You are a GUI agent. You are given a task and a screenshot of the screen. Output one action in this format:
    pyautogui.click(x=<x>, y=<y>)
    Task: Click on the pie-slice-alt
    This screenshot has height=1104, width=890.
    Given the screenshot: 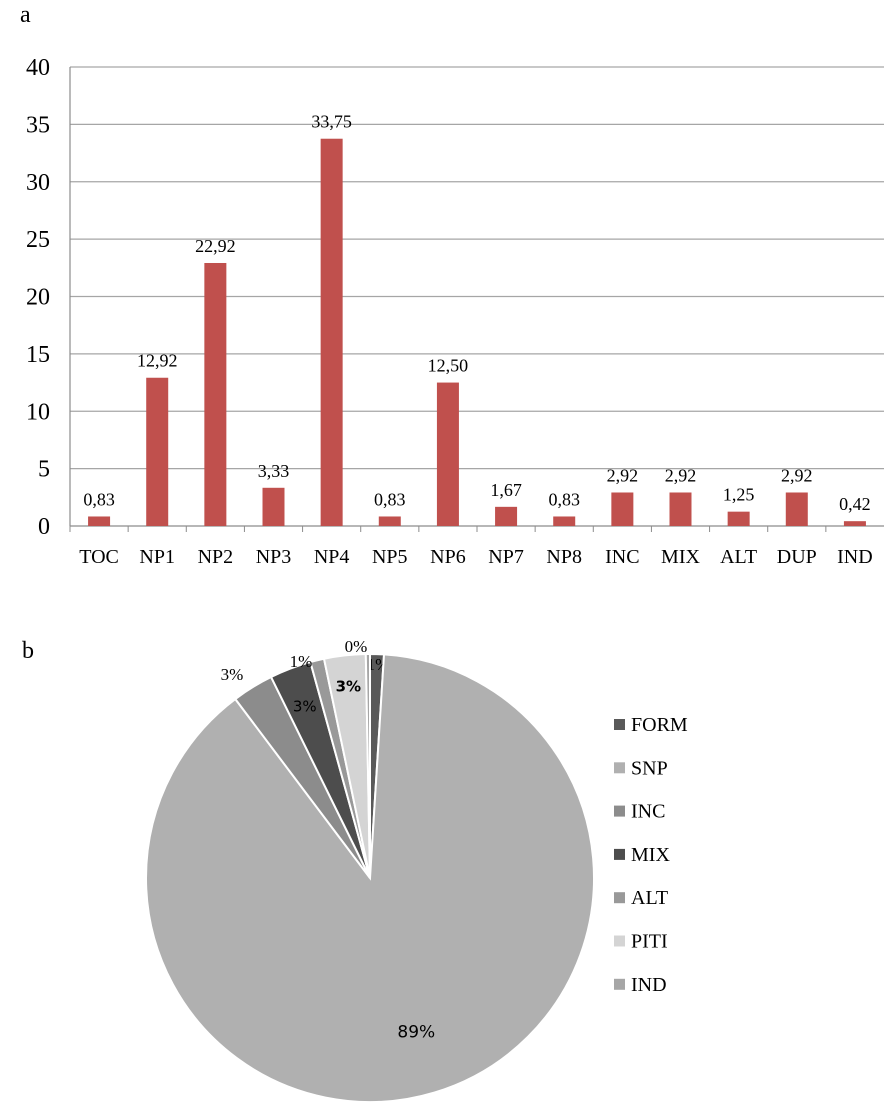 What is the action you would take?
    pyautogui.click(x=340, y=768)
    